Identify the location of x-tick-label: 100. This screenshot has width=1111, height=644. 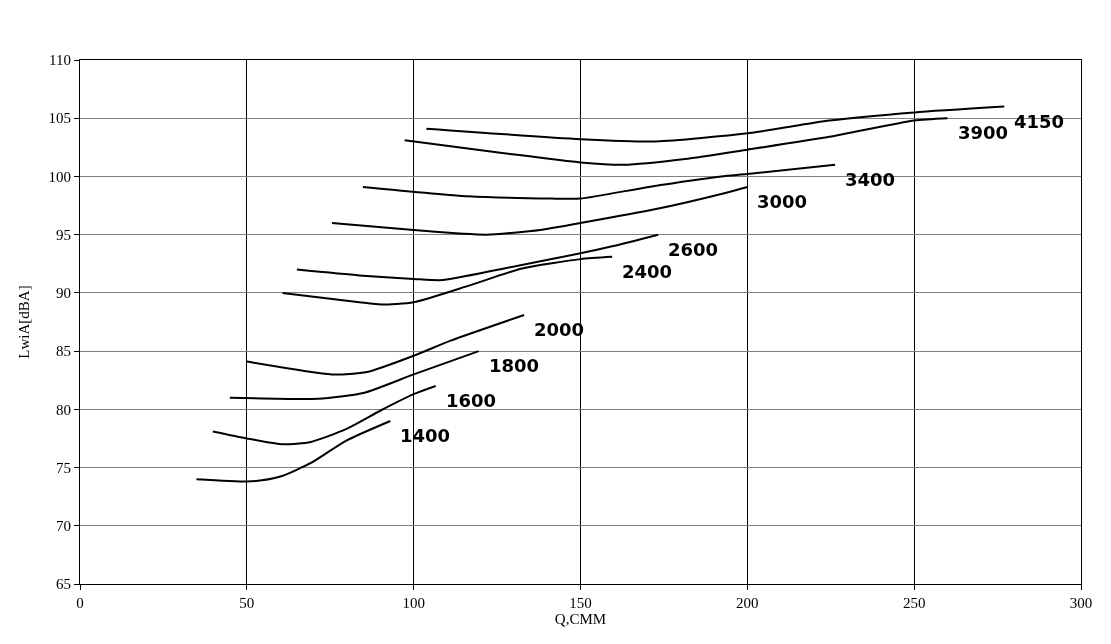
(413, 603).